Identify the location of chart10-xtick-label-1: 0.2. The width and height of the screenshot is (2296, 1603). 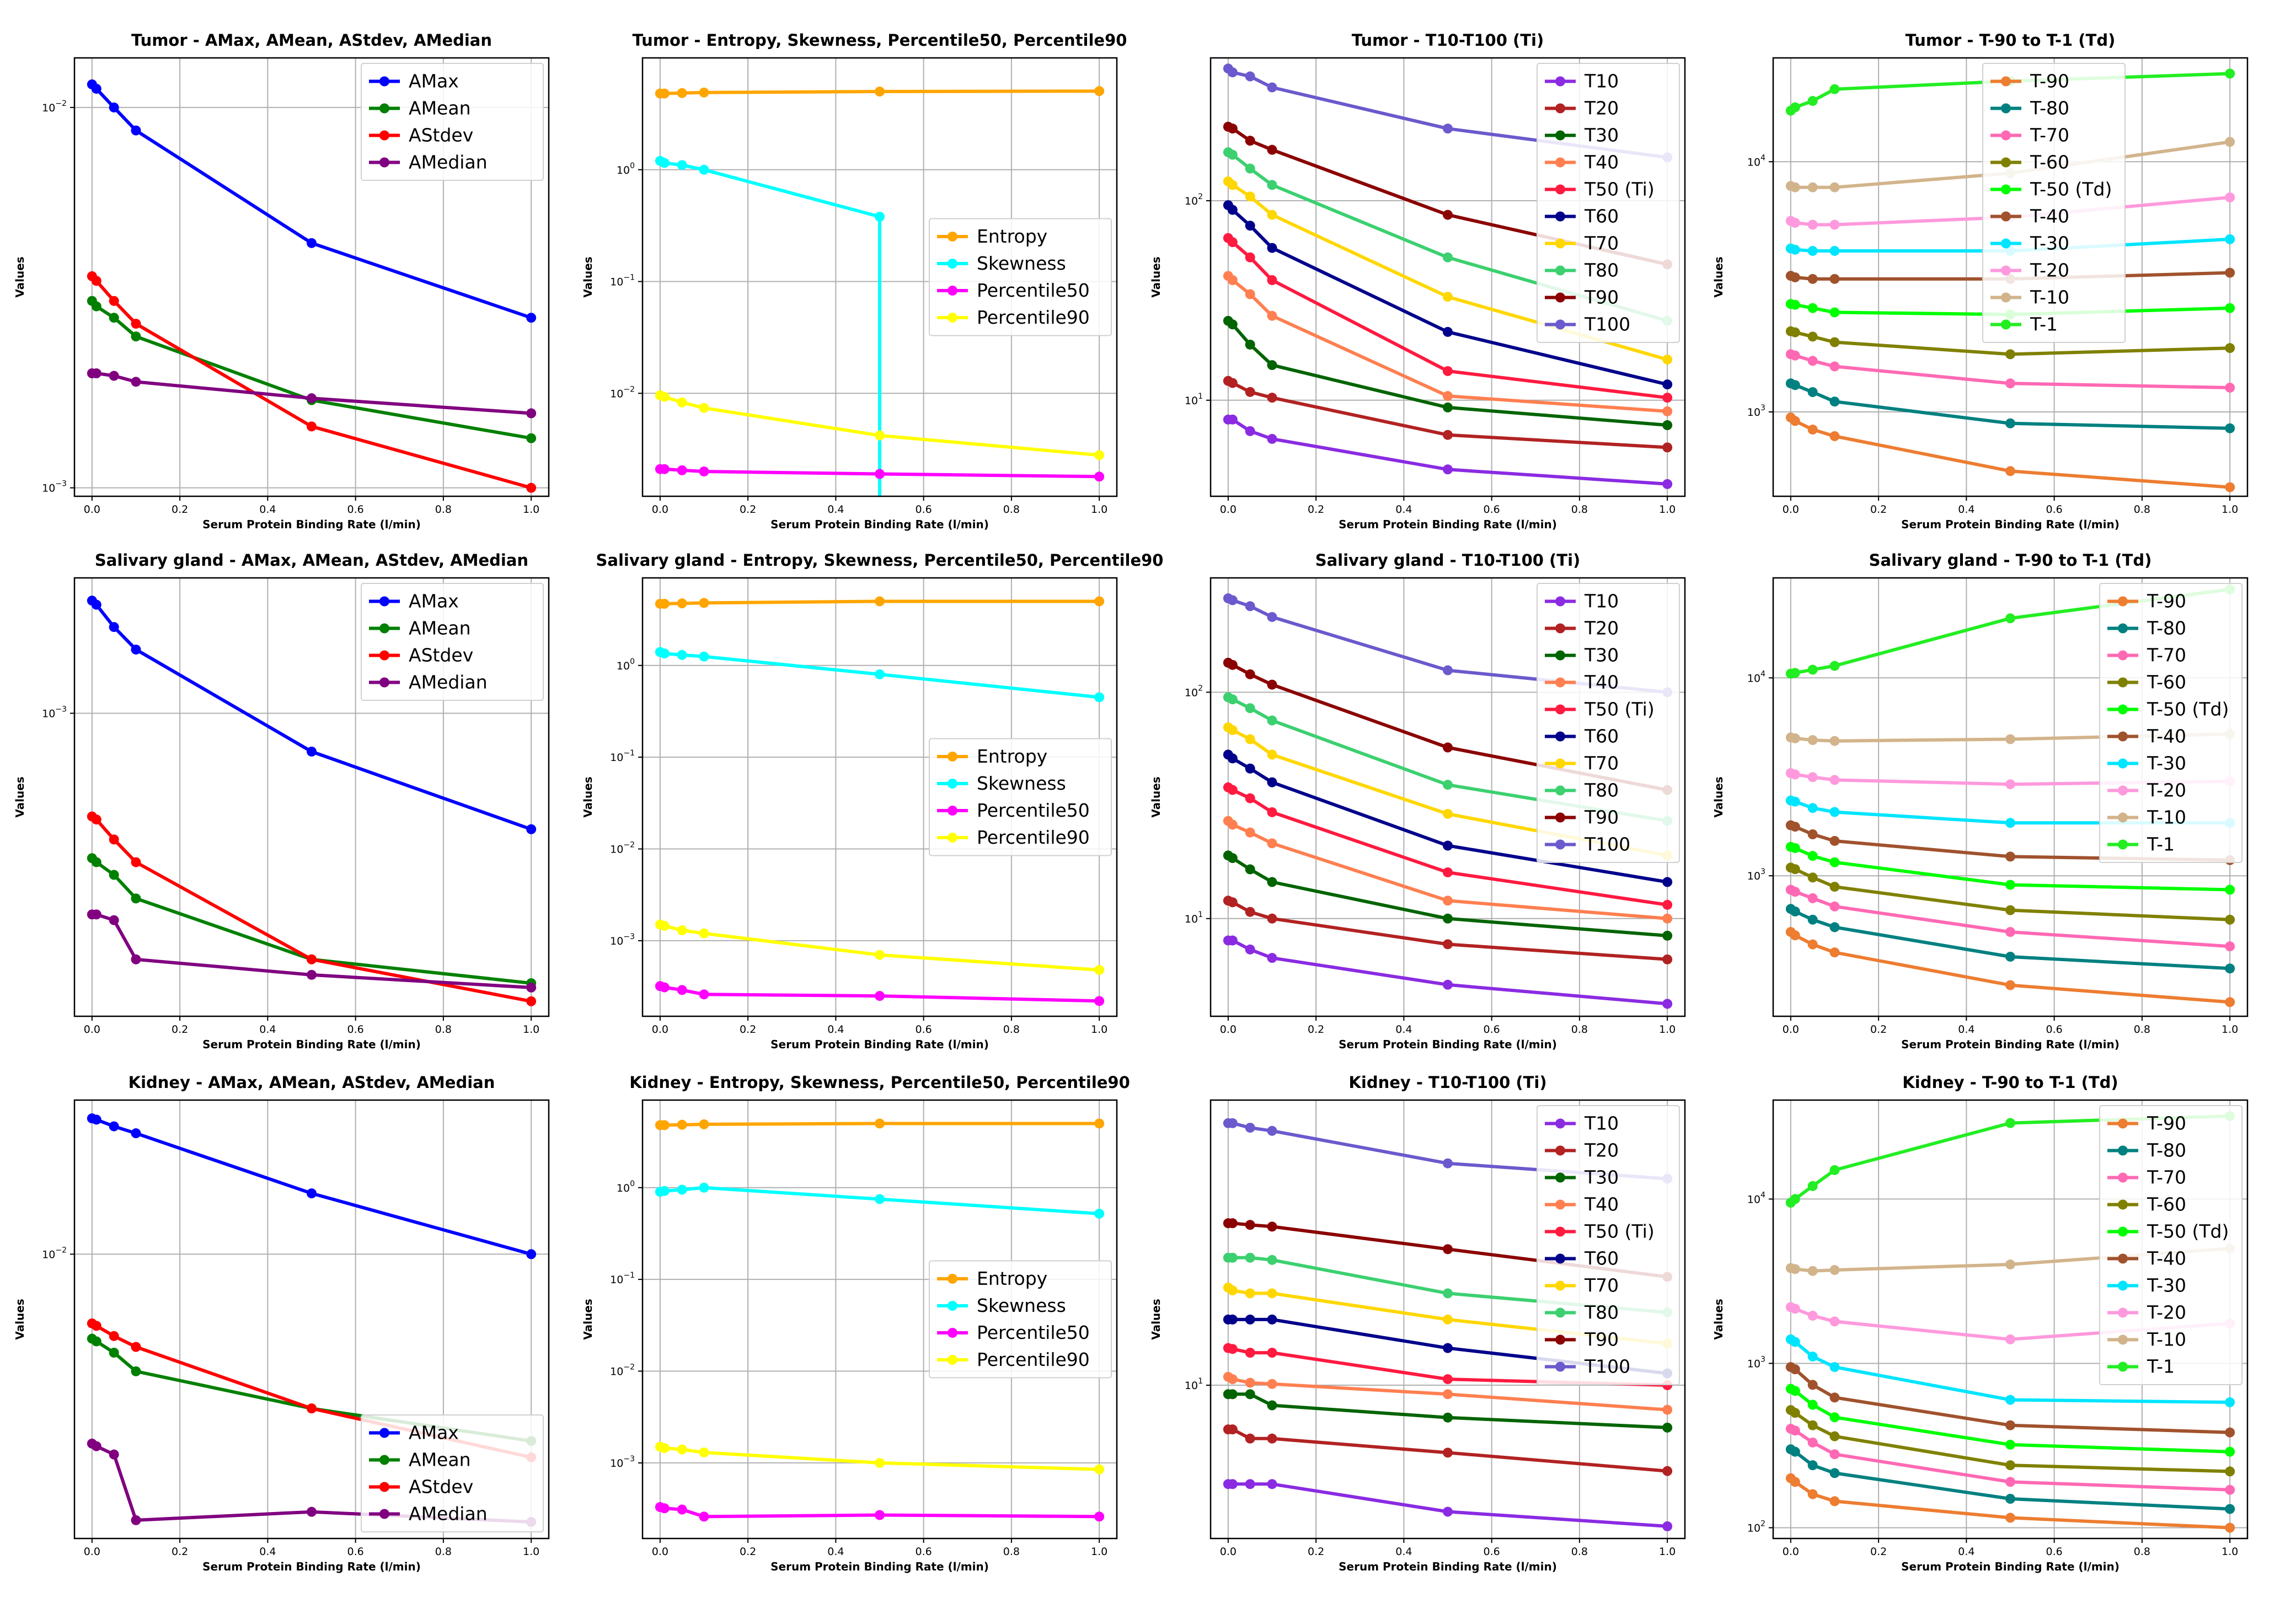
(748, 1552).